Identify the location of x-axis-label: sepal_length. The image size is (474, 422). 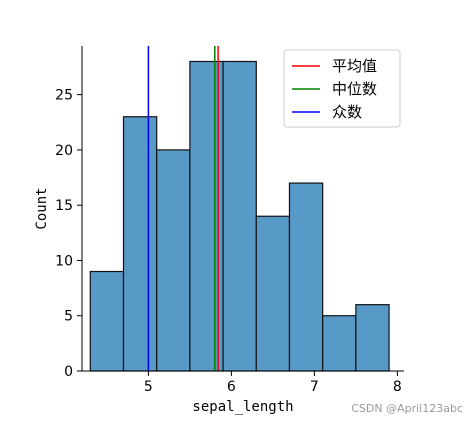
(242, 407).